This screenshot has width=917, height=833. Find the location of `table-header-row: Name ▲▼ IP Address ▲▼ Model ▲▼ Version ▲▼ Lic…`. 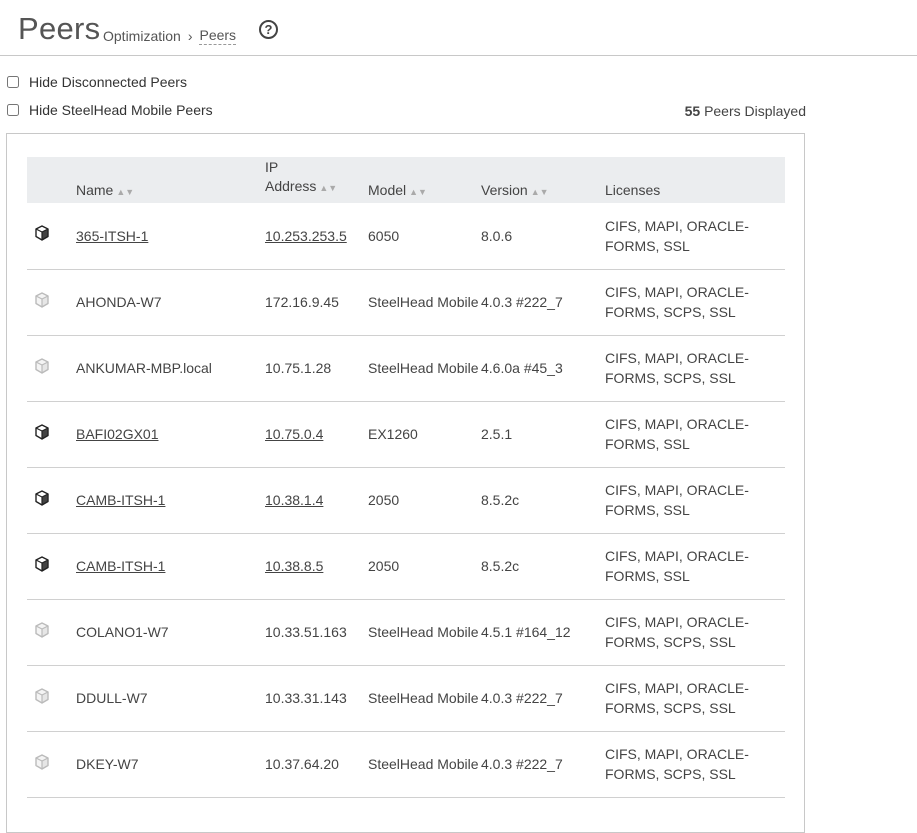

table-header-row: Name ▲▼ IP Address ▲▼ Model ▲▼ Version ▲▼ Lic… is located at coordinates (406, 180).